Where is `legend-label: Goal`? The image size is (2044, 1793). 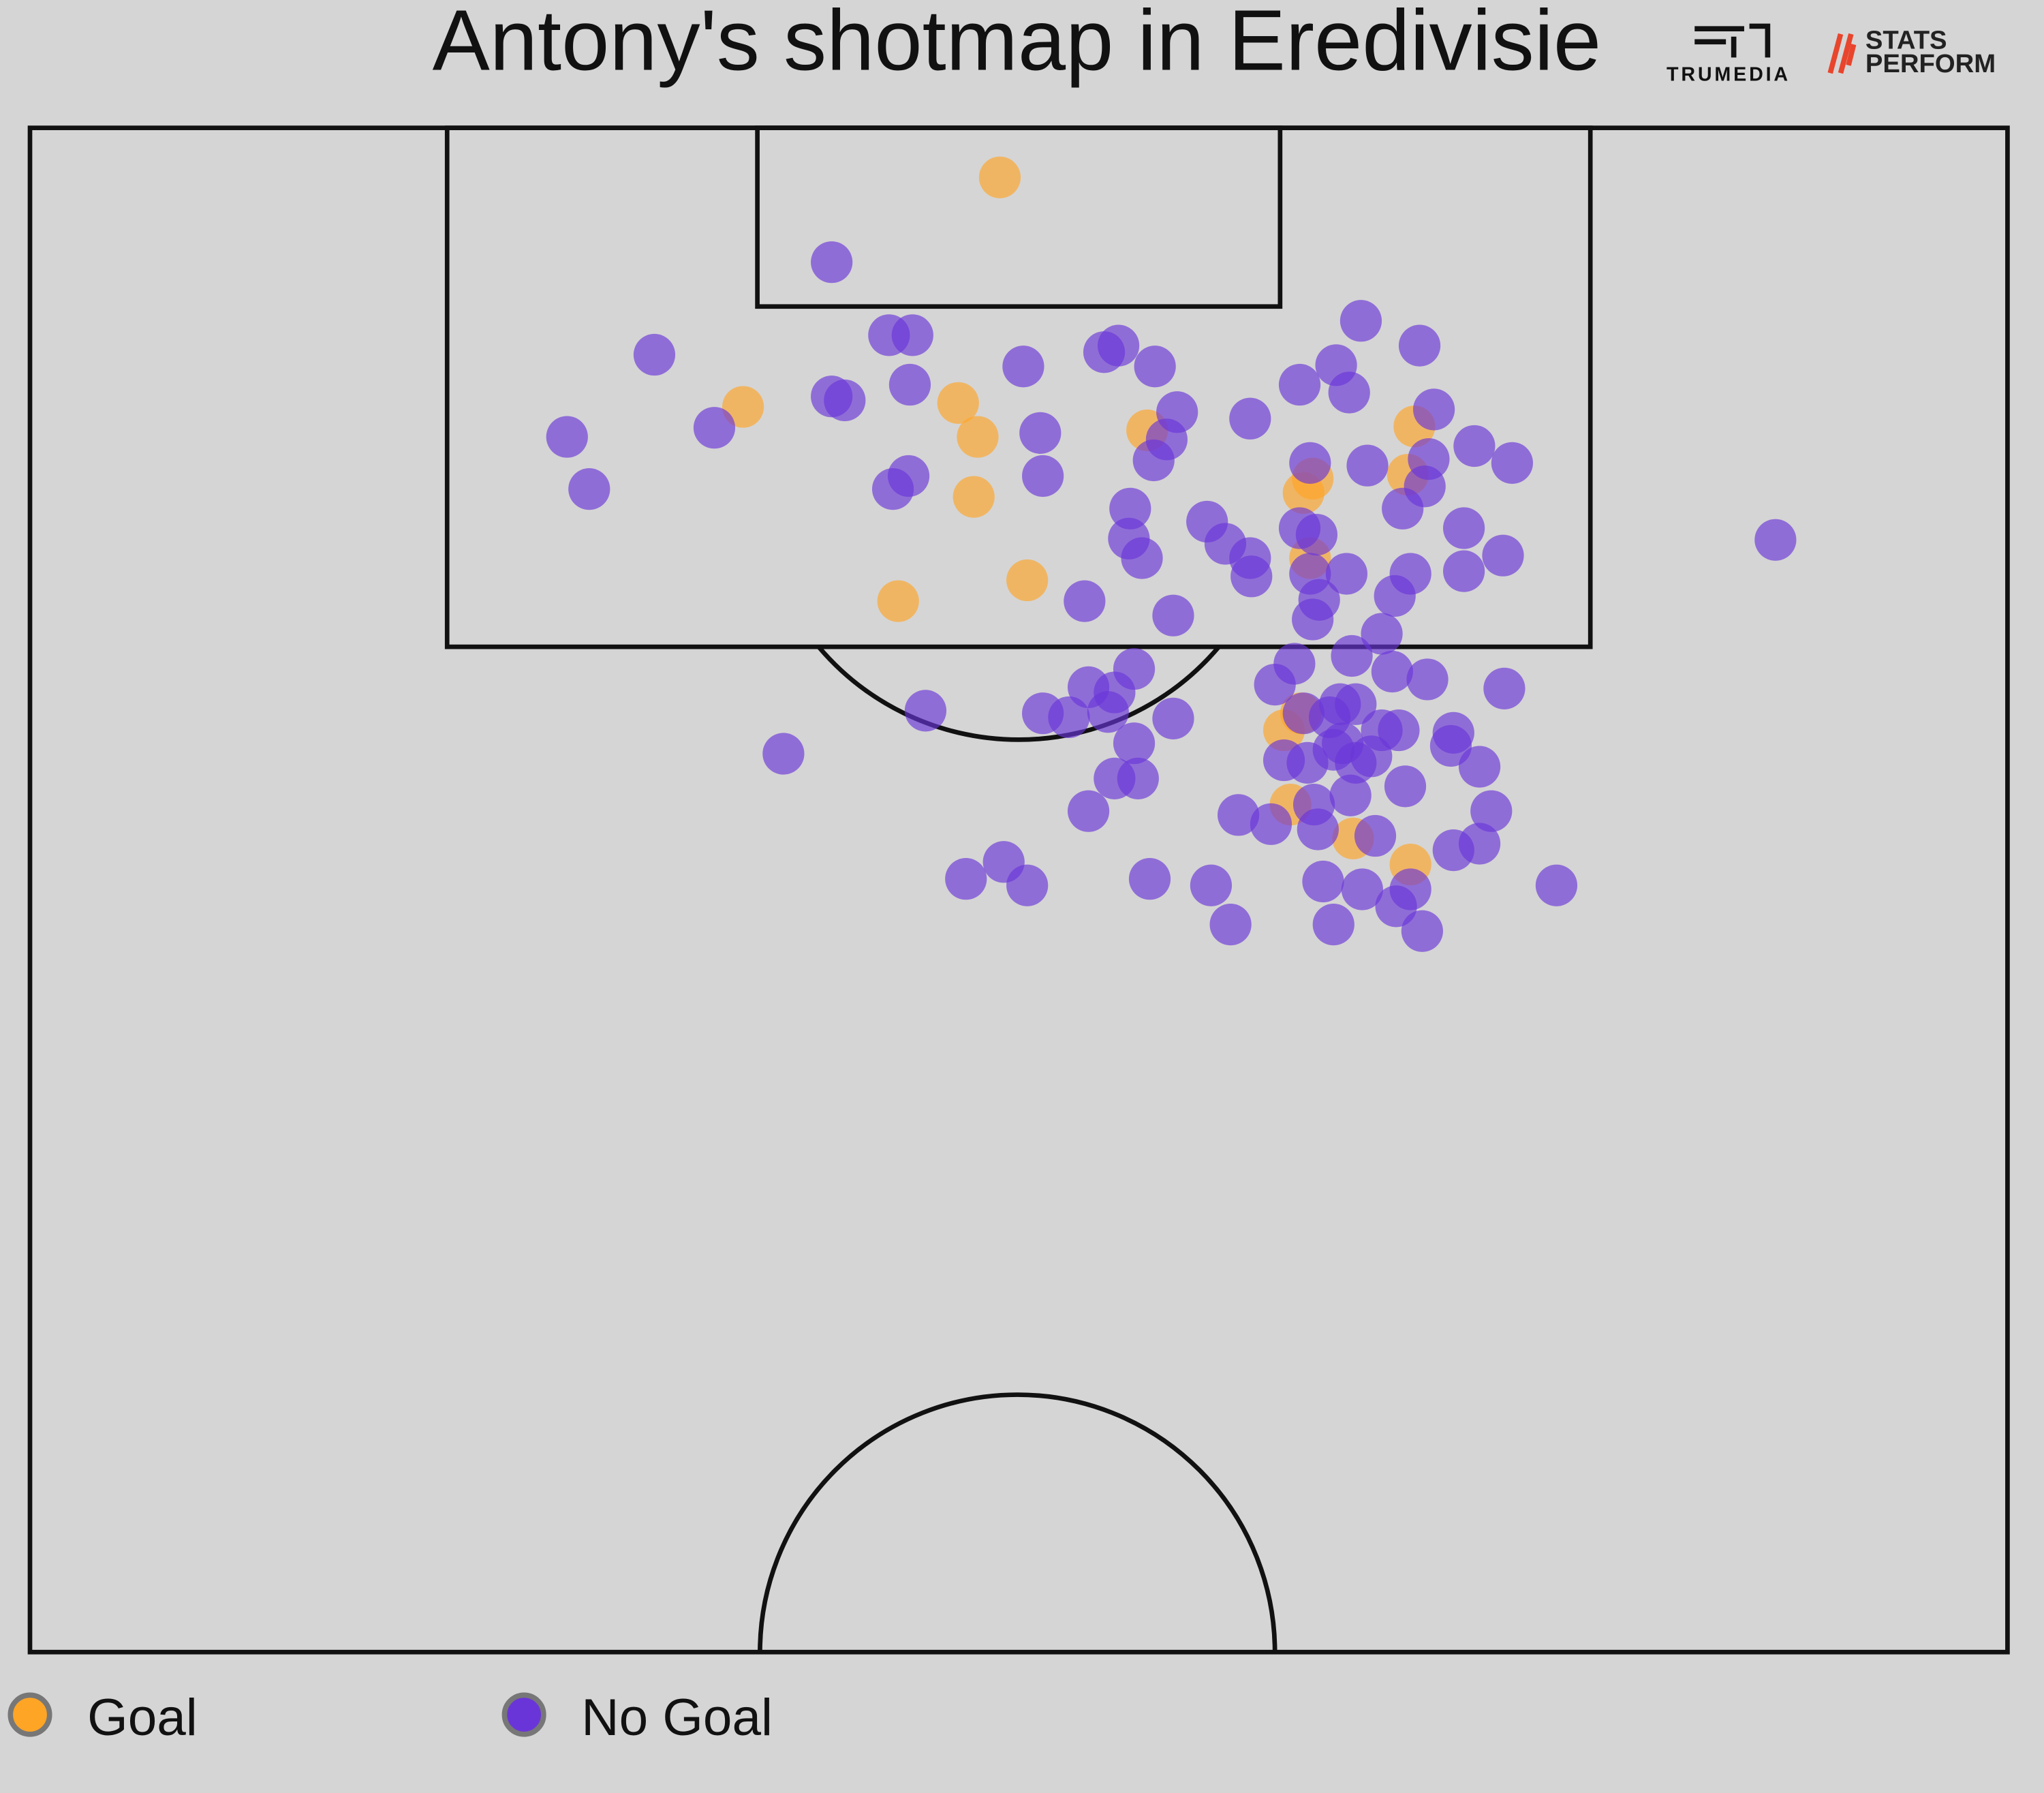 legend-label: Goal is located at coordinates (142, 1718).